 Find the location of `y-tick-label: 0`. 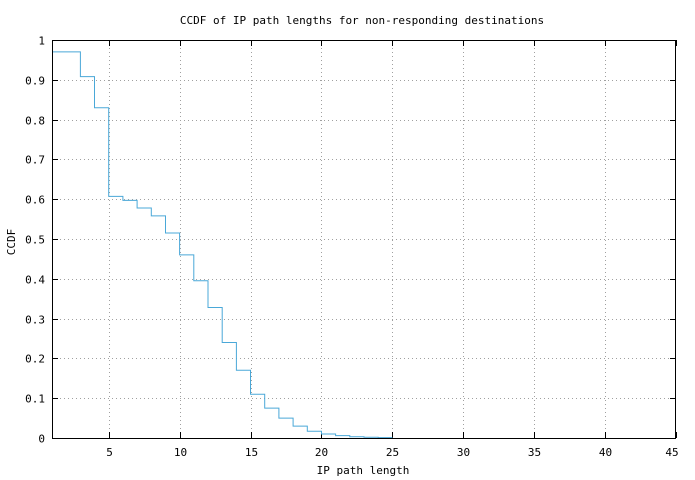

y-tick-label: 0 is located at coordinates (41, 439).